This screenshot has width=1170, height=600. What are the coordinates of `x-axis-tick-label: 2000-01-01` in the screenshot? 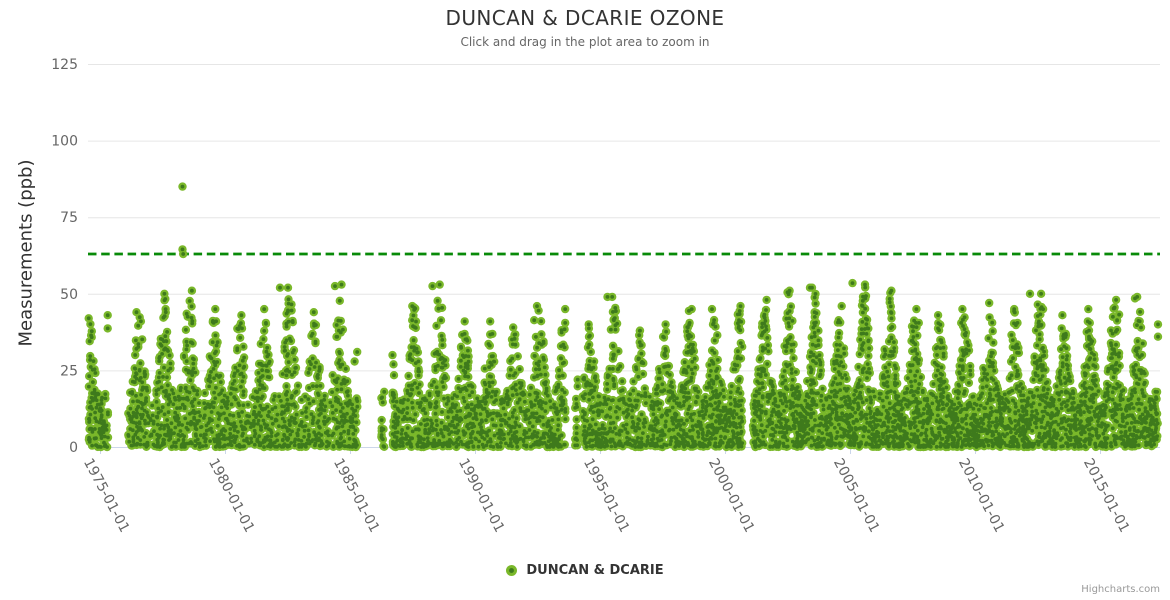 It's located at (731, 495).